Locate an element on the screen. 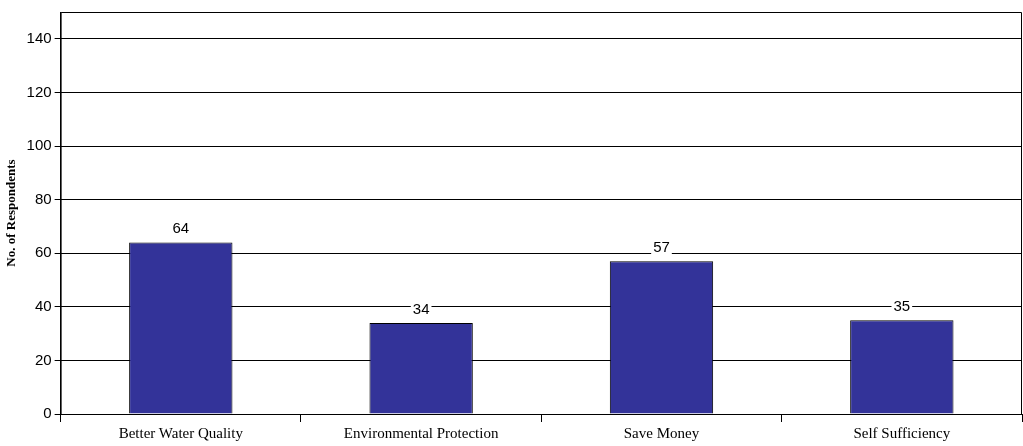  y-tick-label: 80 is located at coordinates (43, 198).